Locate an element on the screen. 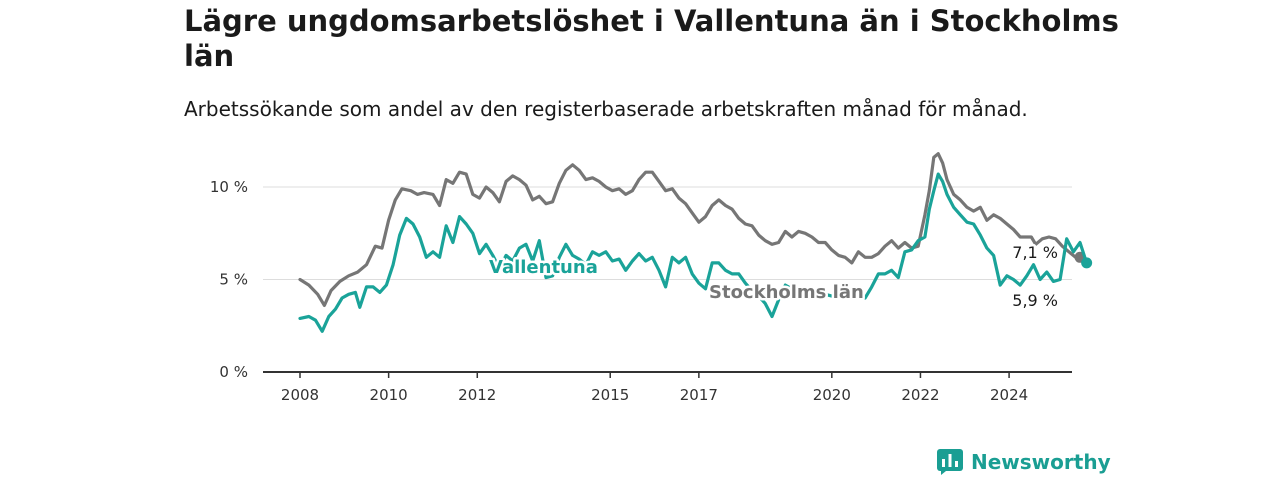  y-axis-ticks: 0 % 5 % 10 % is located at coordinates (229, 279).